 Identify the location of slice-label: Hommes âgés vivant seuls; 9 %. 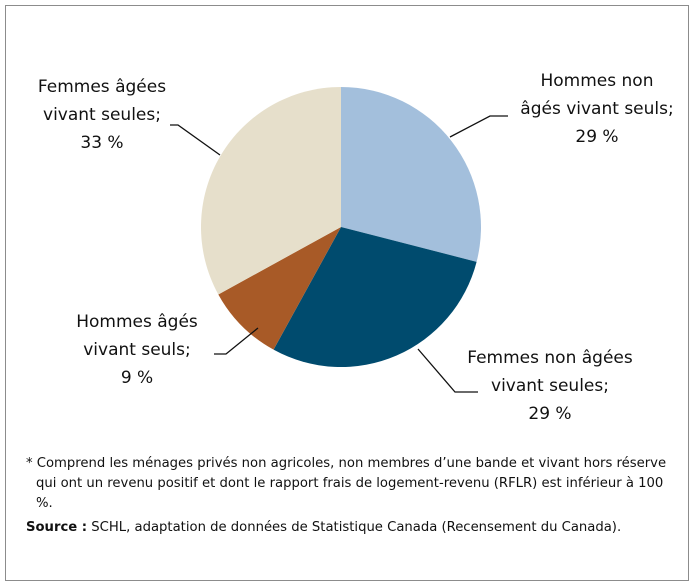
(137, 350).